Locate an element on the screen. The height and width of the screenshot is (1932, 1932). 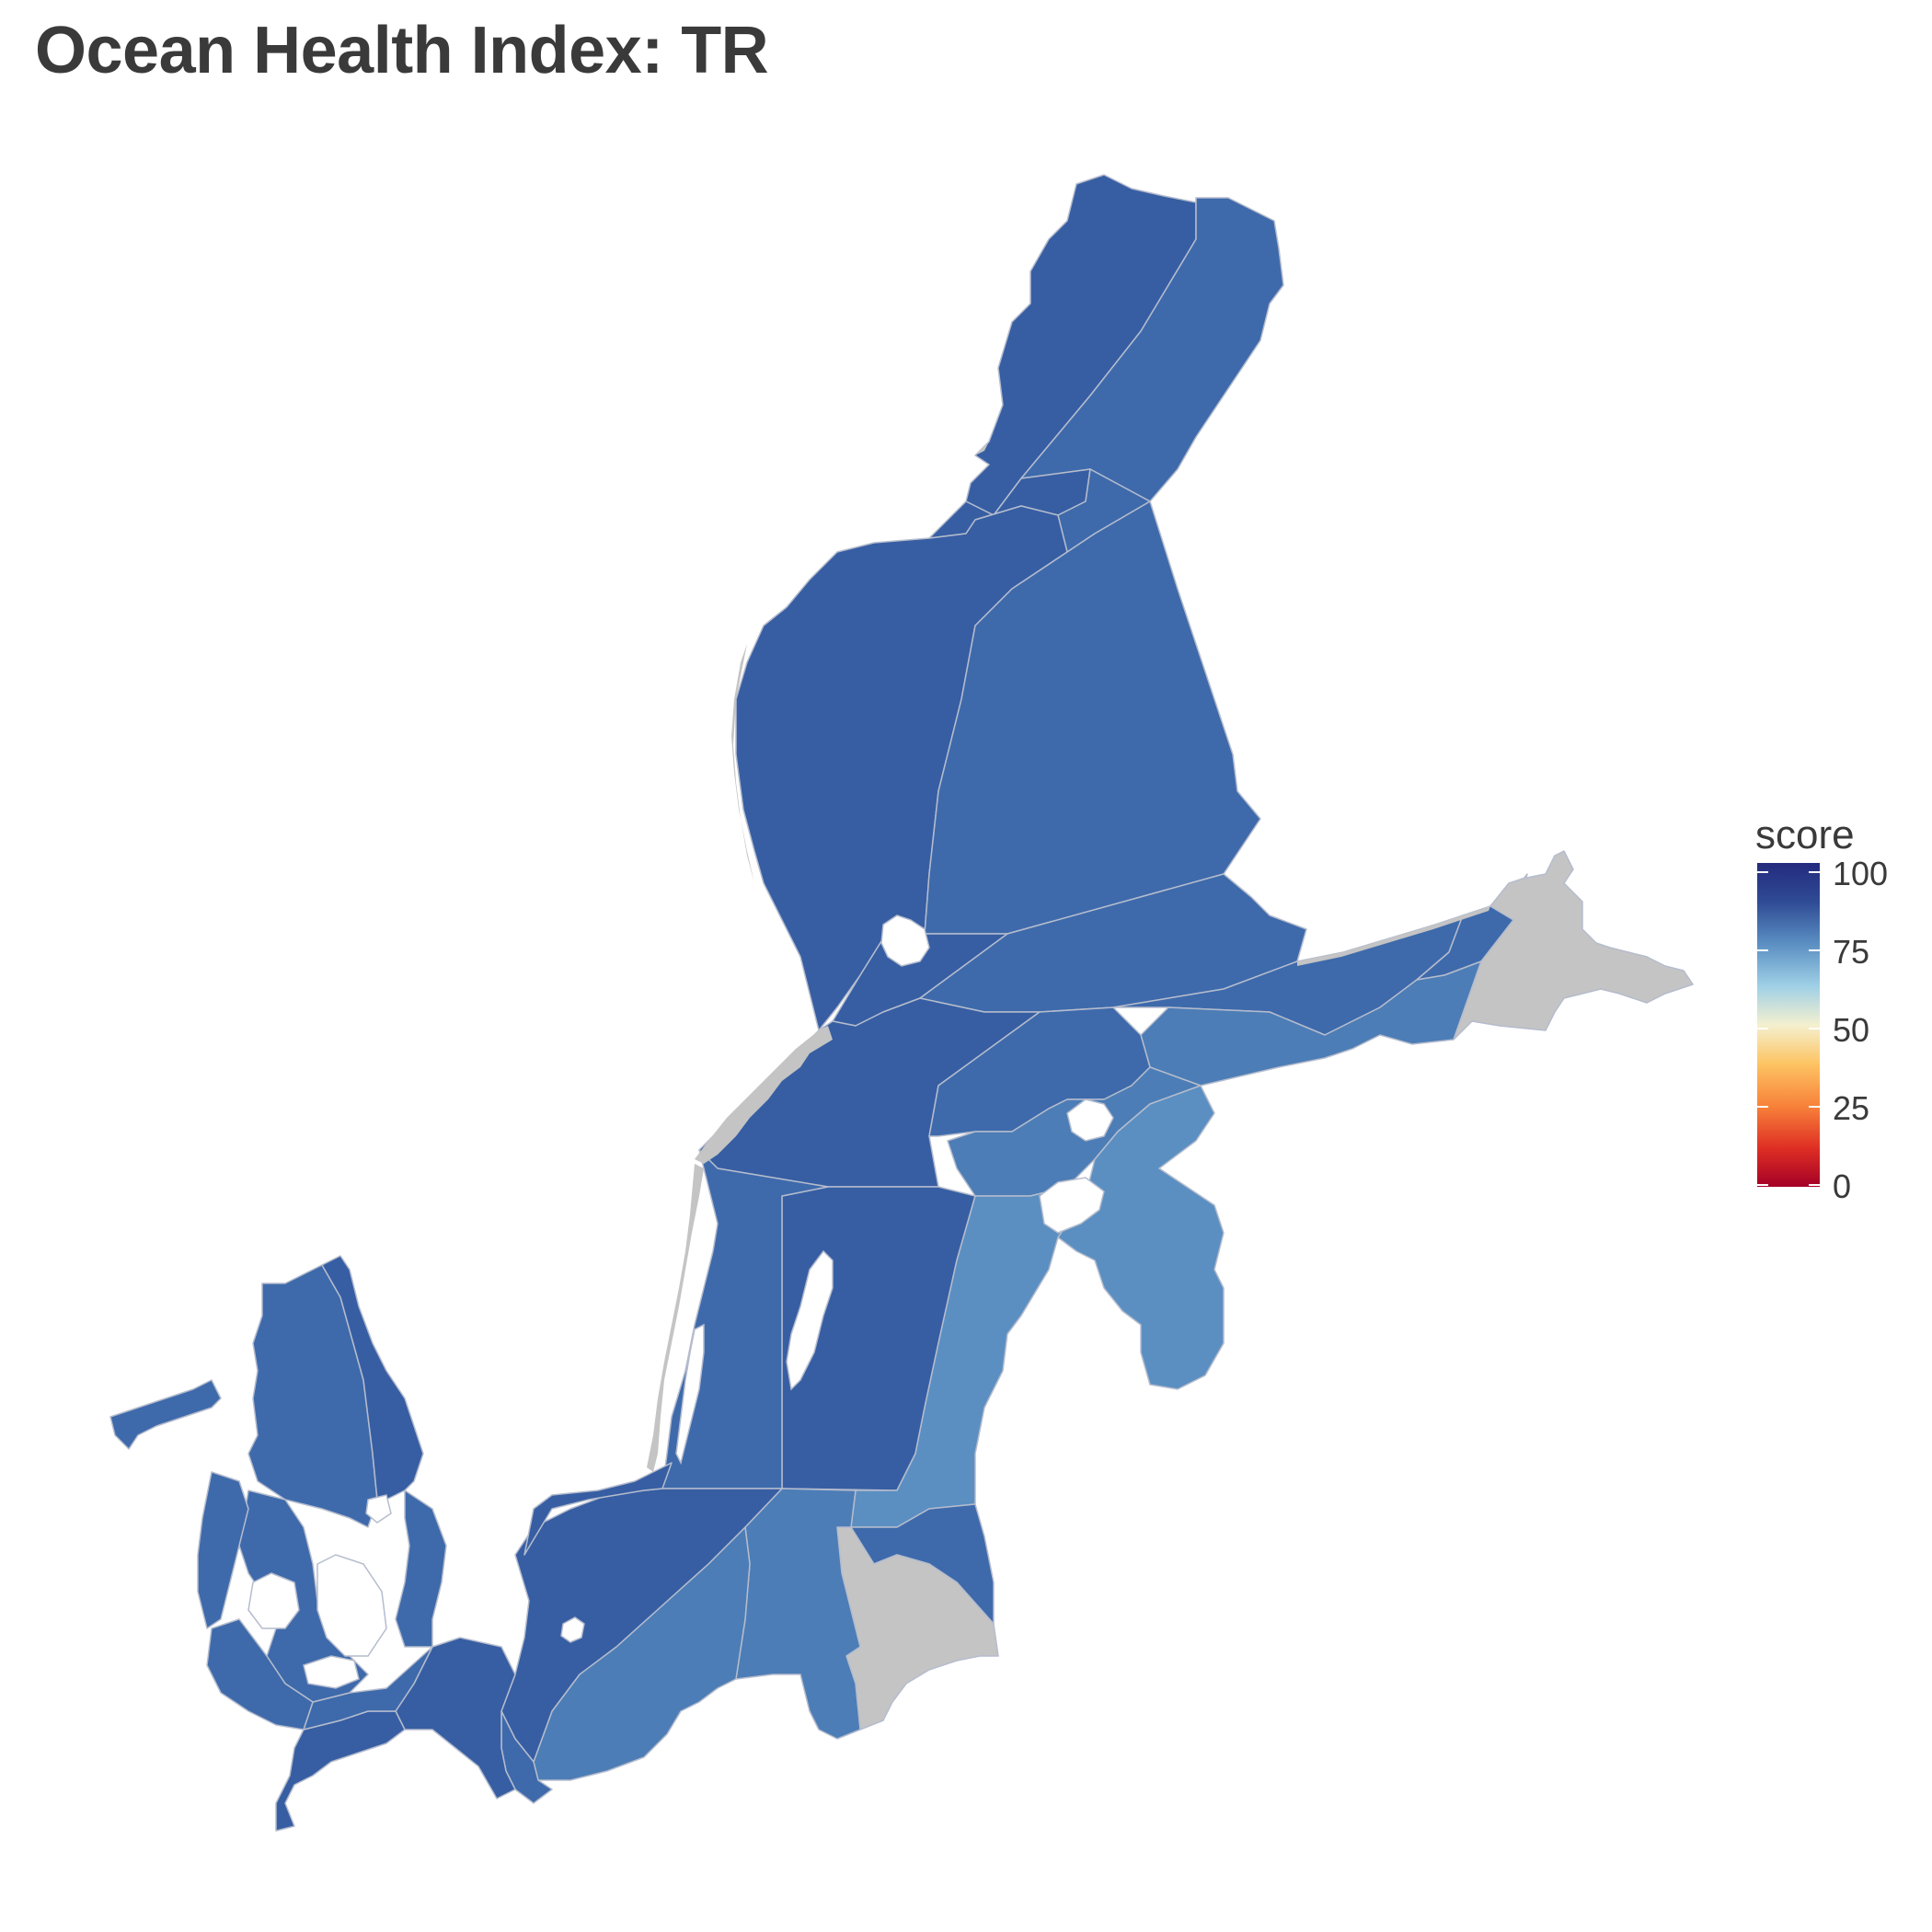
region-bothnian-sea-east is located at coordinates (1092, 717).